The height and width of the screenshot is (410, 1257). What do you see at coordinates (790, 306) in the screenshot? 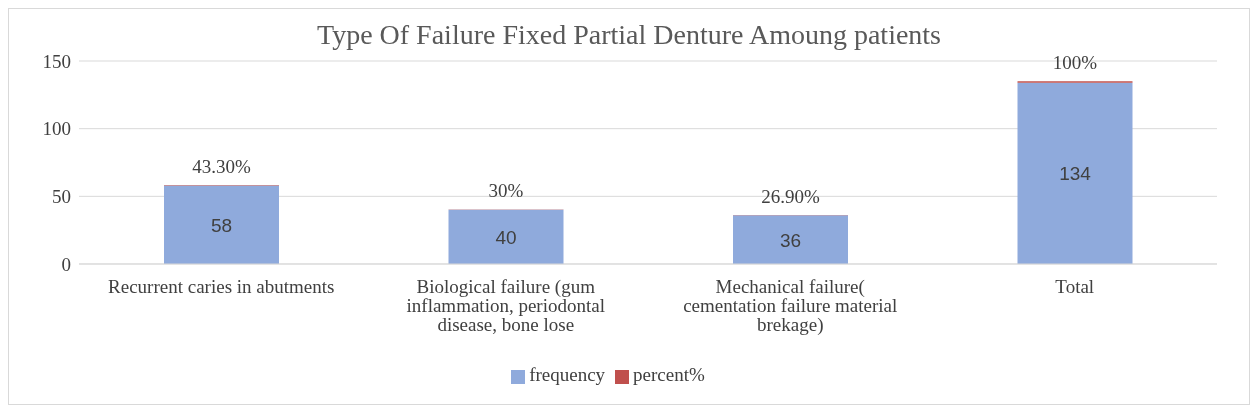
I see `x-tick-label: Mechanical failure( cementation failure material brekage)` at bounding box center [790, 306].